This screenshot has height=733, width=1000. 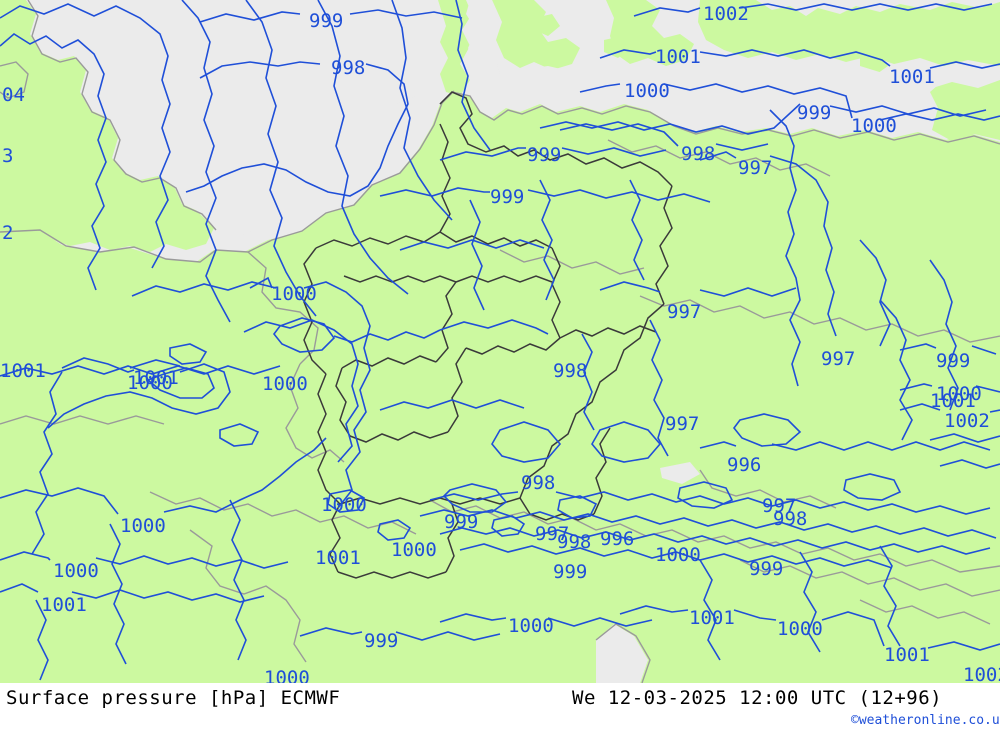 What do you see at coordinates (849, 33) in the screenshot?
I see `land-baltic-isles` at bounding box center [849, 33].